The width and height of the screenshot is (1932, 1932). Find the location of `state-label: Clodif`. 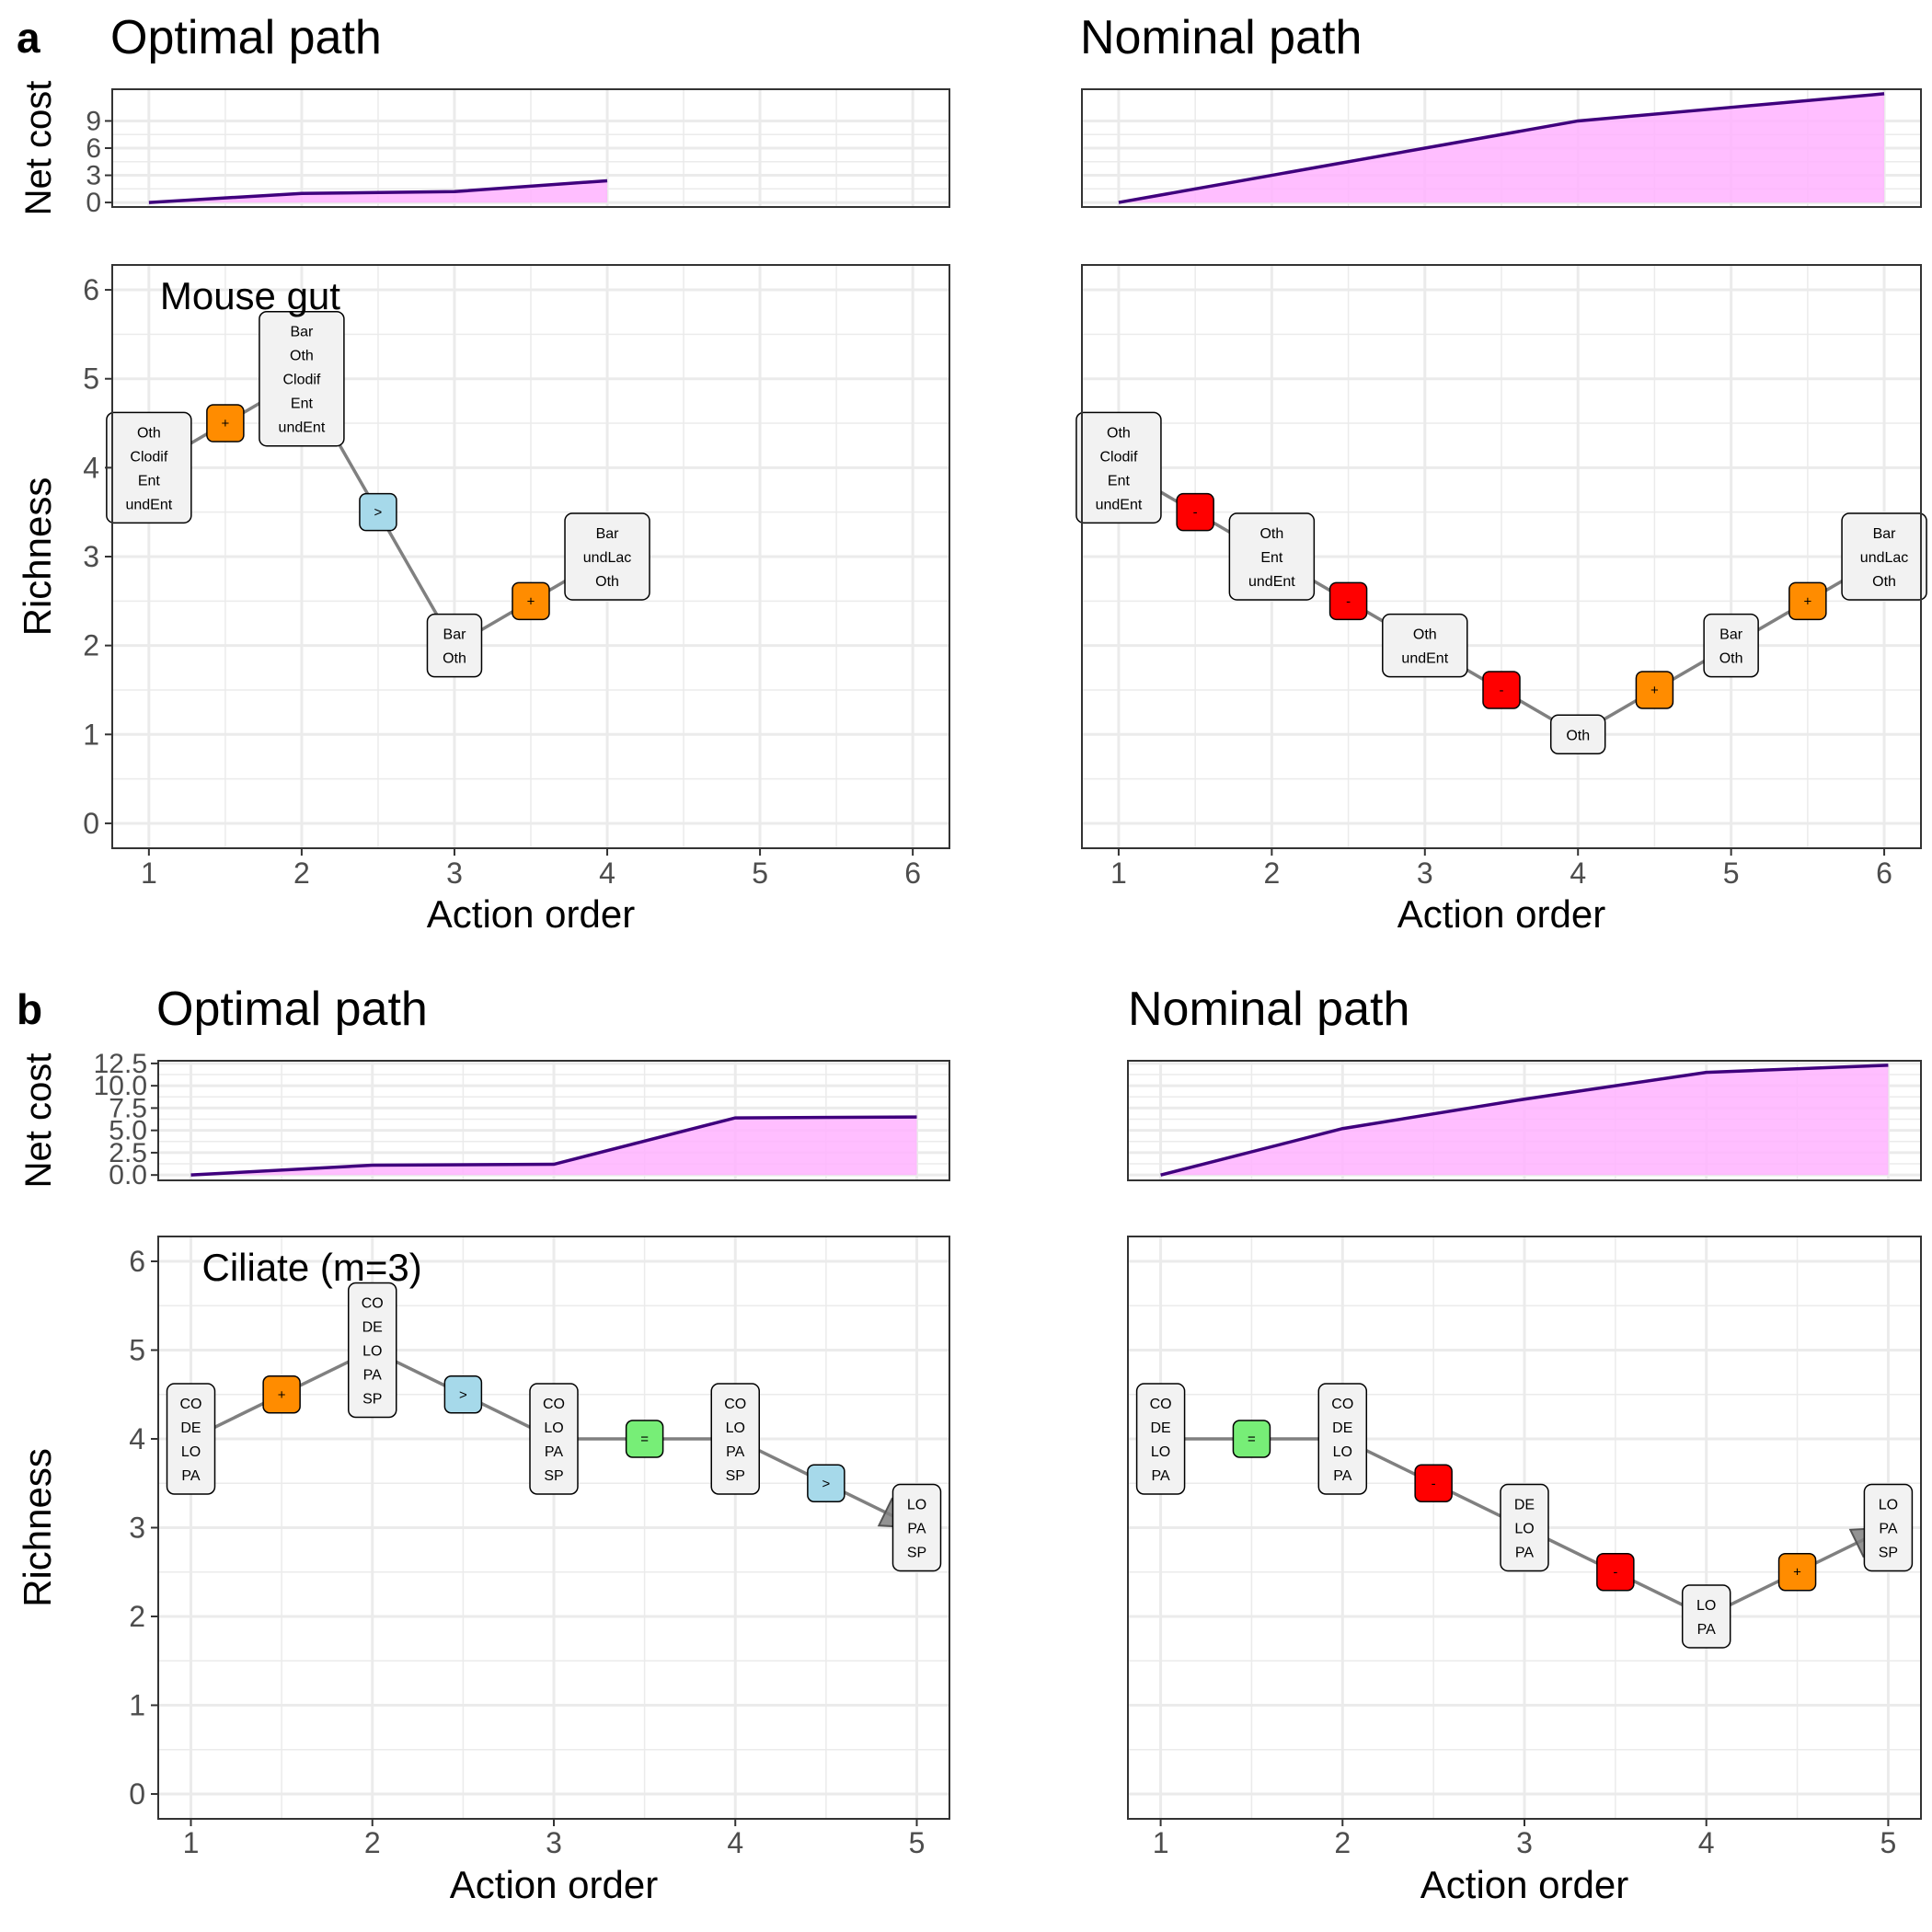

state-label: Clodif is located at coordinates (1118, 457).